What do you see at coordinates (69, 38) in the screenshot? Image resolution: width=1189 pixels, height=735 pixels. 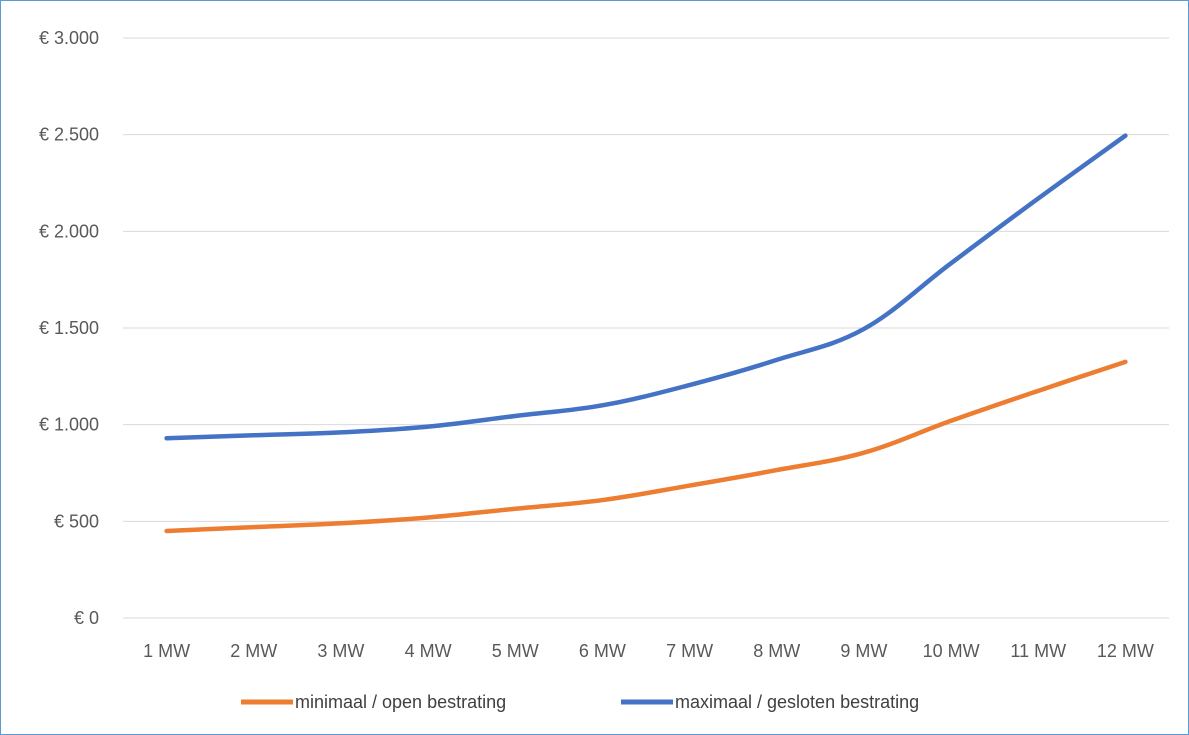 I see `y-tick-label: € 3.000` at bounding box center [69, 38].